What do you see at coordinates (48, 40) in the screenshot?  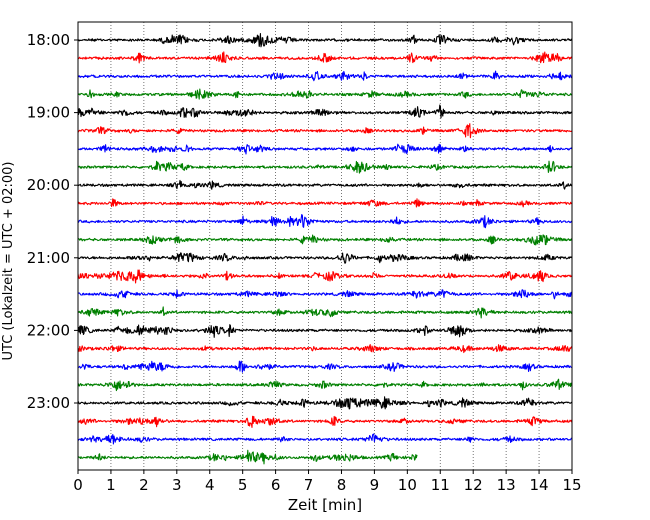 I see `y-tick-label: 18:00` at bounding box center [48, 40].